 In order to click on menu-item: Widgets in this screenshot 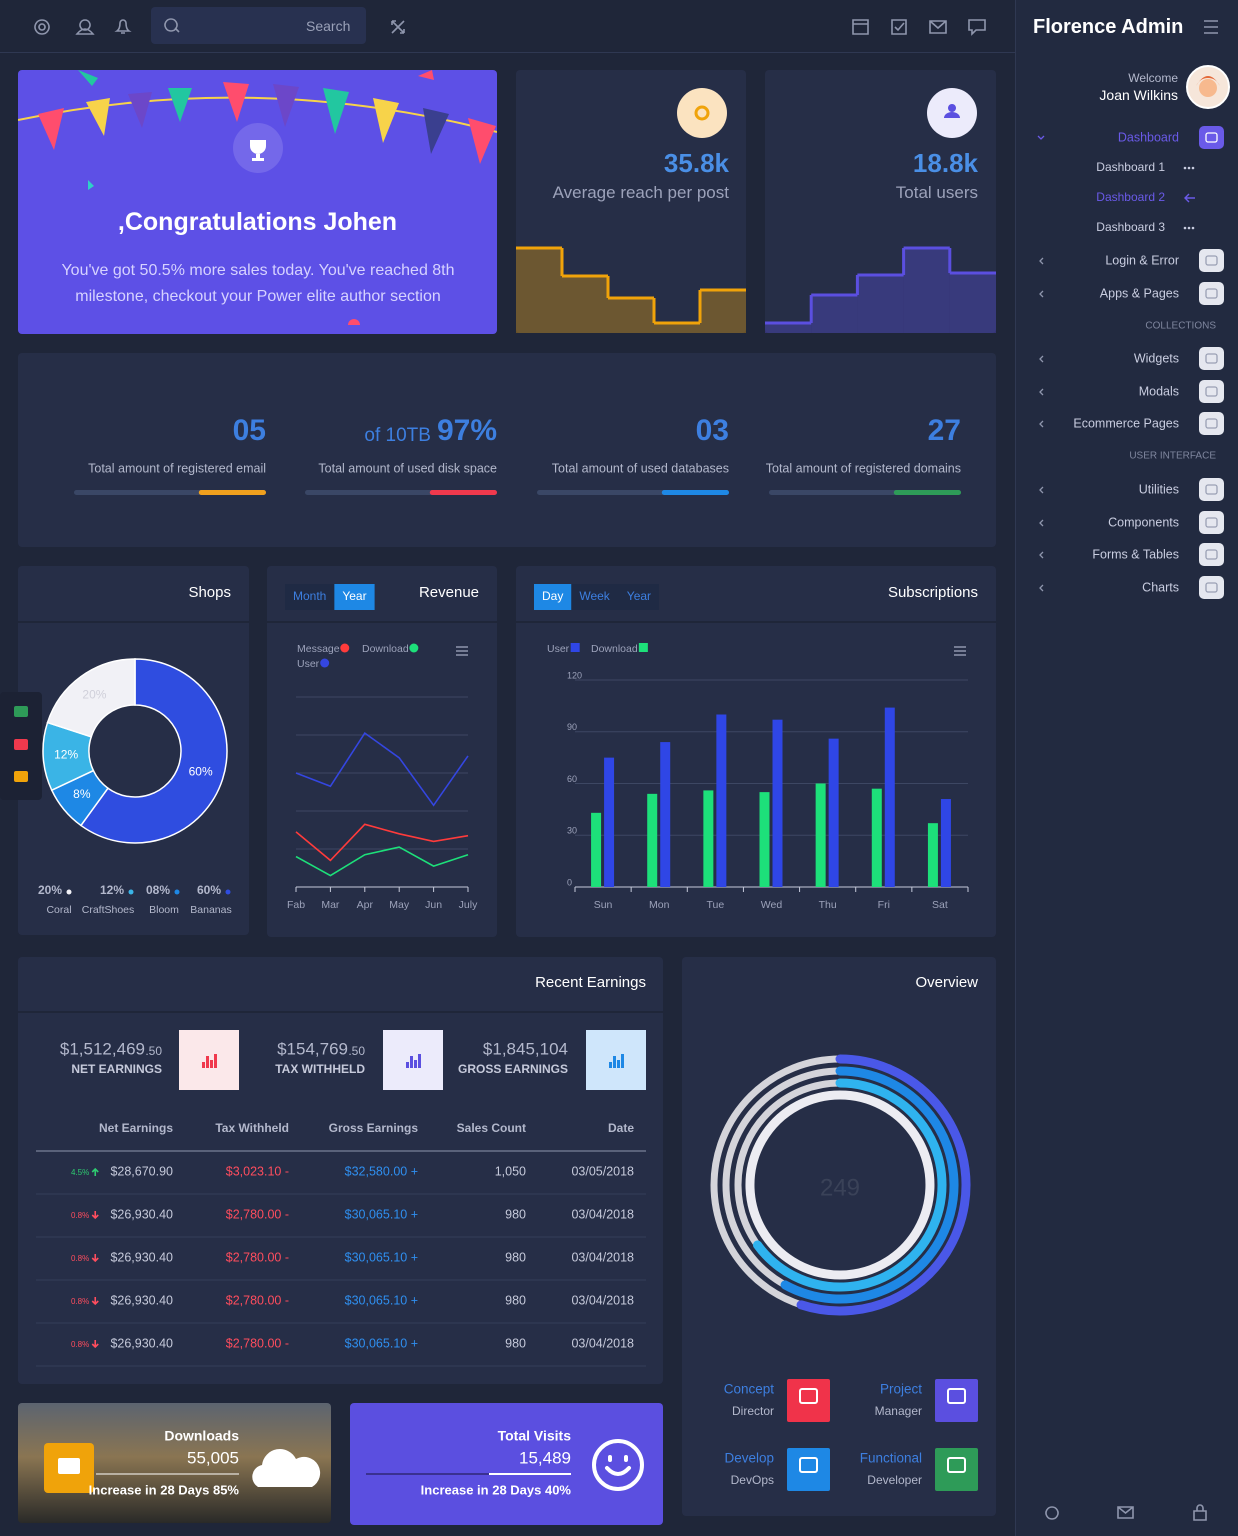, I will do `click(1156, 358)`.